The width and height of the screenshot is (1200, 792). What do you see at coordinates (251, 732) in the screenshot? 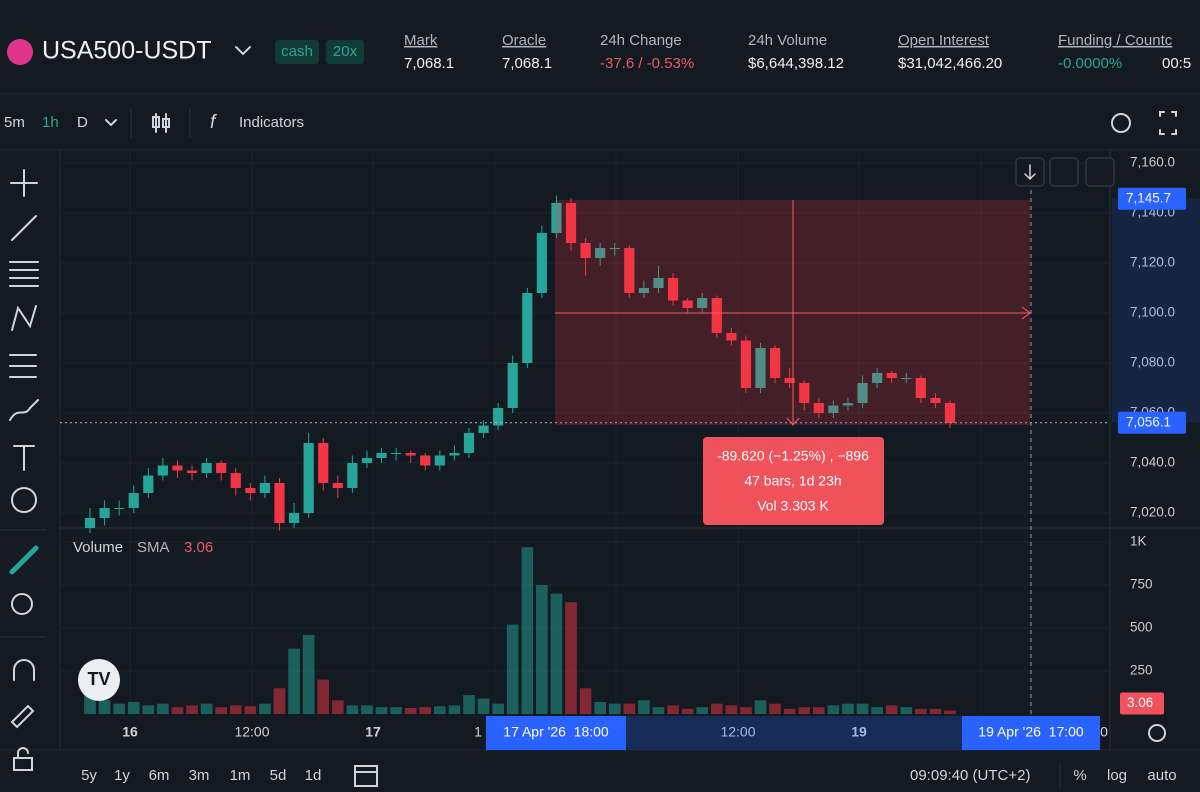
I see `x-tick-label: 12:00` at bounding box center [251, 732].